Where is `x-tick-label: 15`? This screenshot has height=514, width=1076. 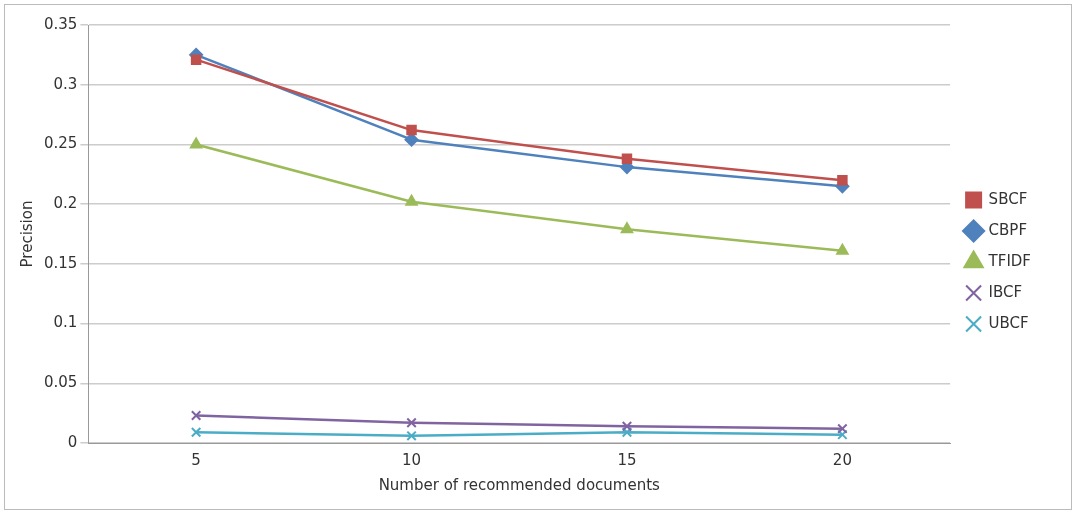 x-tick-label: 15 is located at coordinates (627, 459).